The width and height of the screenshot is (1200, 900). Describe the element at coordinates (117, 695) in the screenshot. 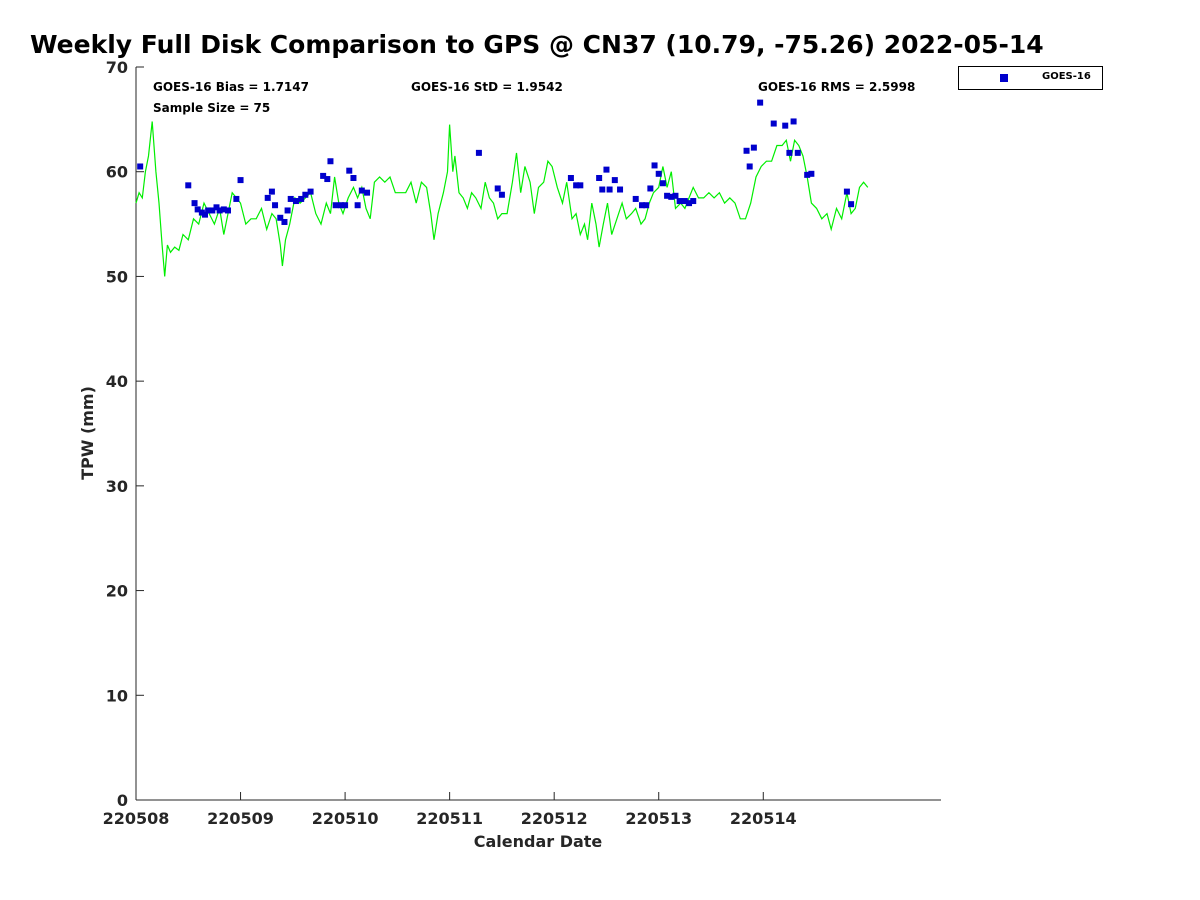

I see `y-tick-label: 10` at that location.